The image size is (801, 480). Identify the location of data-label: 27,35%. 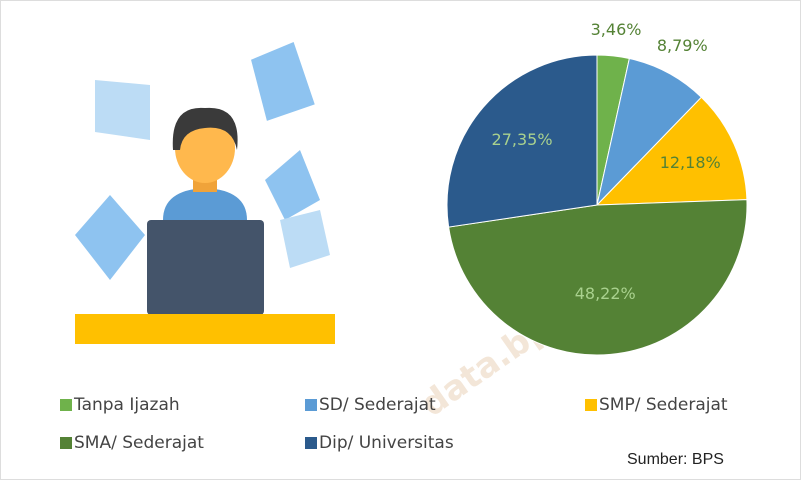
(522, 139).